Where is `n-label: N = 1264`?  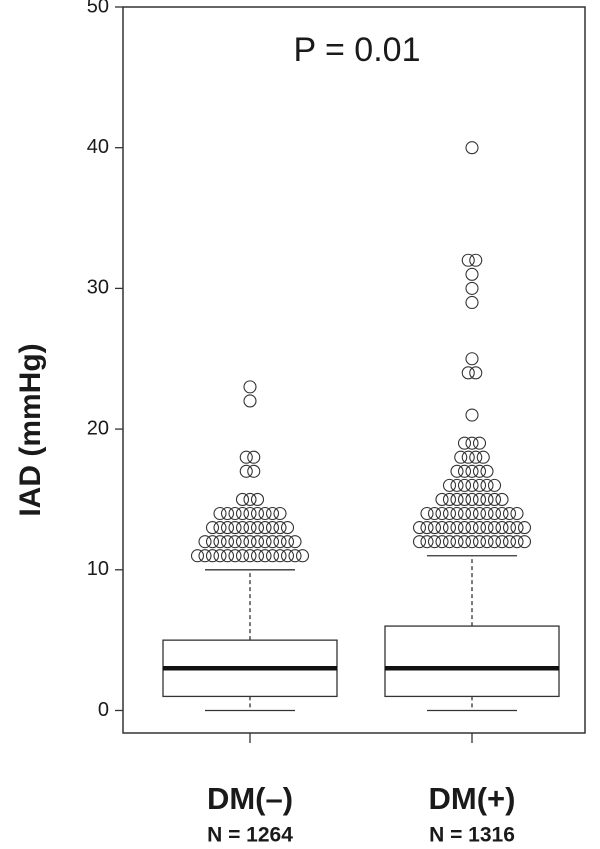 n-label: N = 1264 is located at coordinates (250, 835).